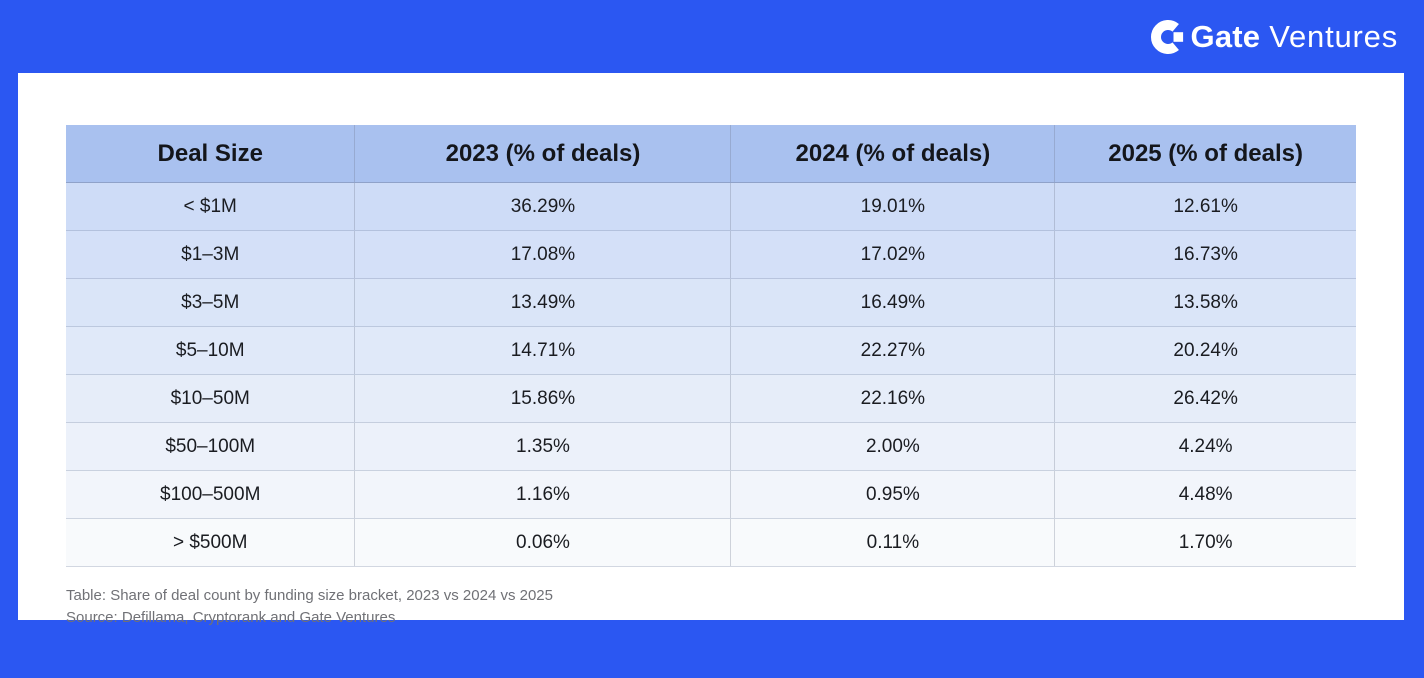  Describe the element at coordinates (542, 446) in the screenshot. I see `value-cell-2023: 1.35%` at that location.